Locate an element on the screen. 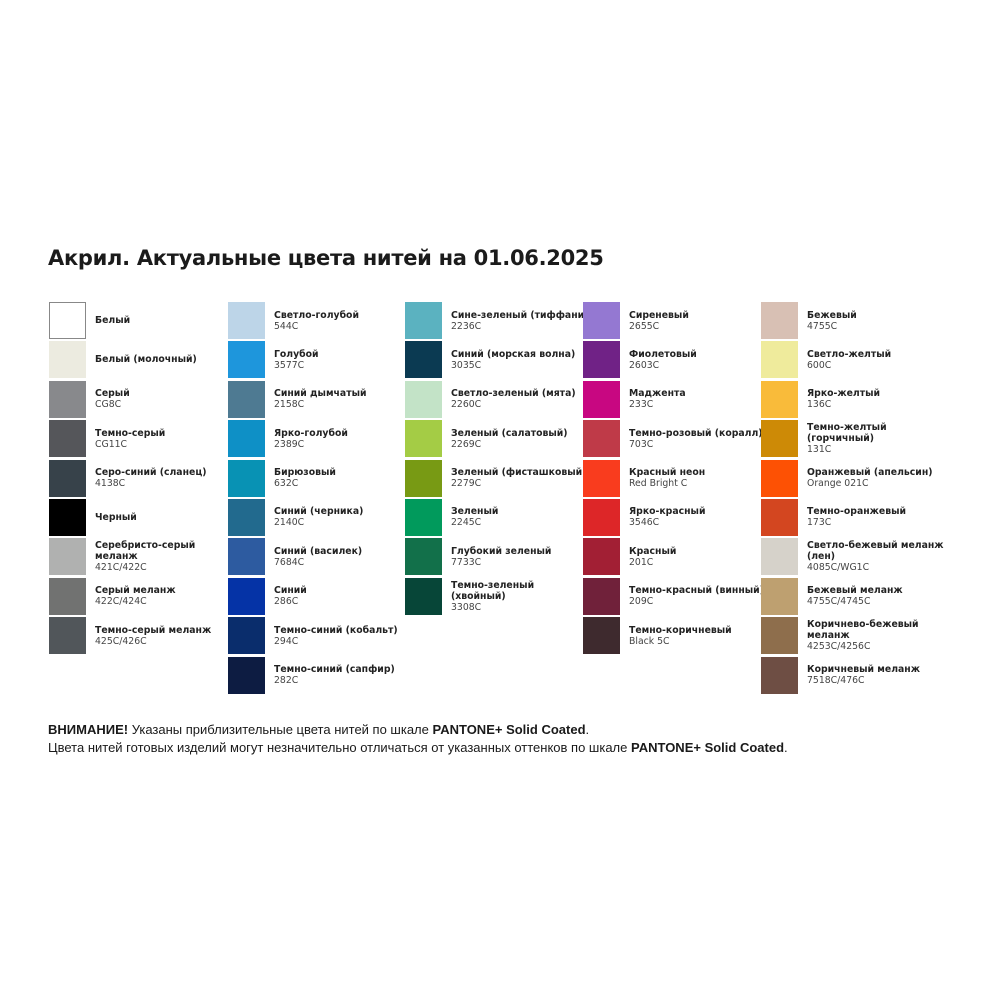 This screenshot has height=1000, width=1000. color-label: Белый (молочный) is located at coordinates (165, 359).